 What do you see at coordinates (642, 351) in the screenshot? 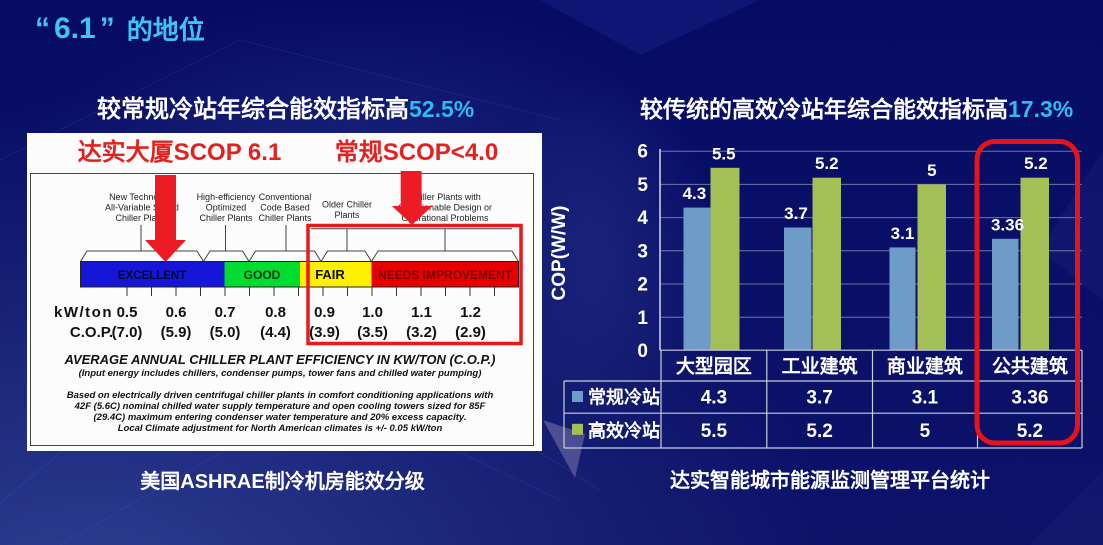
I see `svg-text: 0` at bounding box center [642, 351].